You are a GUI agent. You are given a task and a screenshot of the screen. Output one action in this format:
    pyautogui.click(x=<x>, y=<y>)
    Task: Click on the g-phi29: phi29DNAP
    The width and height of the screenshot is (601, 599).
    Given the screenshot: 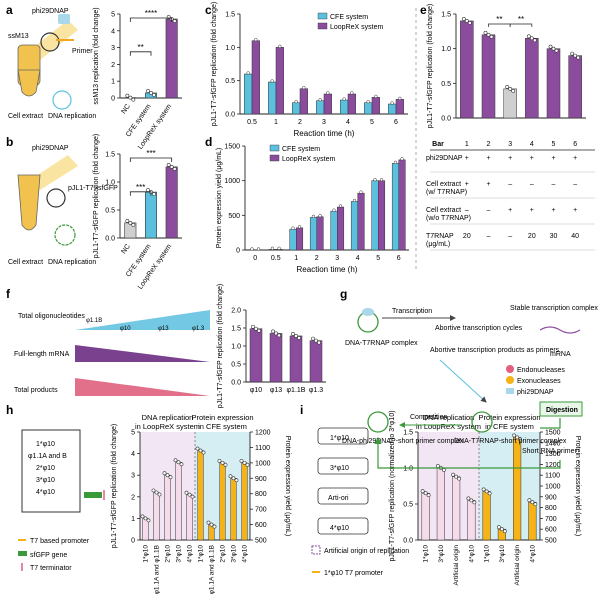 What is the action you would take?
    pyautogui.click(x=535, y=392)
    